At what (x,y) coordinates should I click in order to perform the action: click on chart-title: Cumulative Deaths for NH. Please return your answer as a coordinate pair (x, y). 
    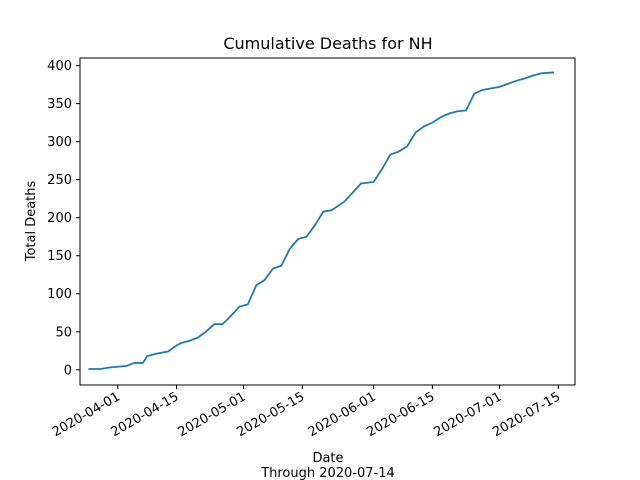
    Looking at the image, I should click on (327, 43).